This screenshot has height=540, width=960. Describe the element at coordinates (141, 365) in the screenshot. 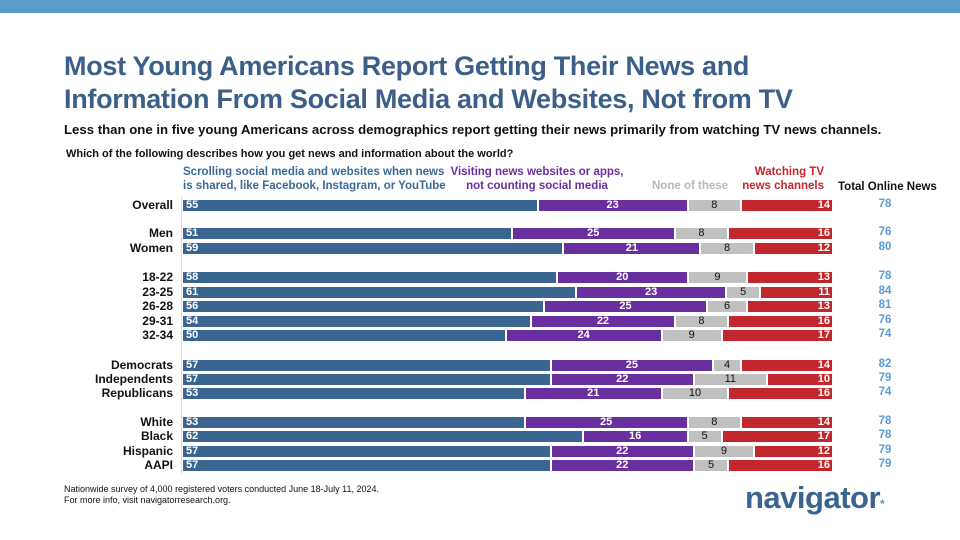

I see `row-label: Democrats` at that location.